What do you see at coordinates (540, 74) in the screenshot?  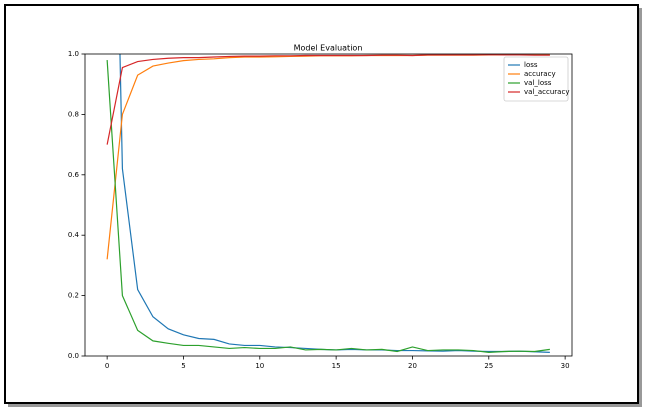 I see `legend-label: accuracy` at bounding box center [540, 74].